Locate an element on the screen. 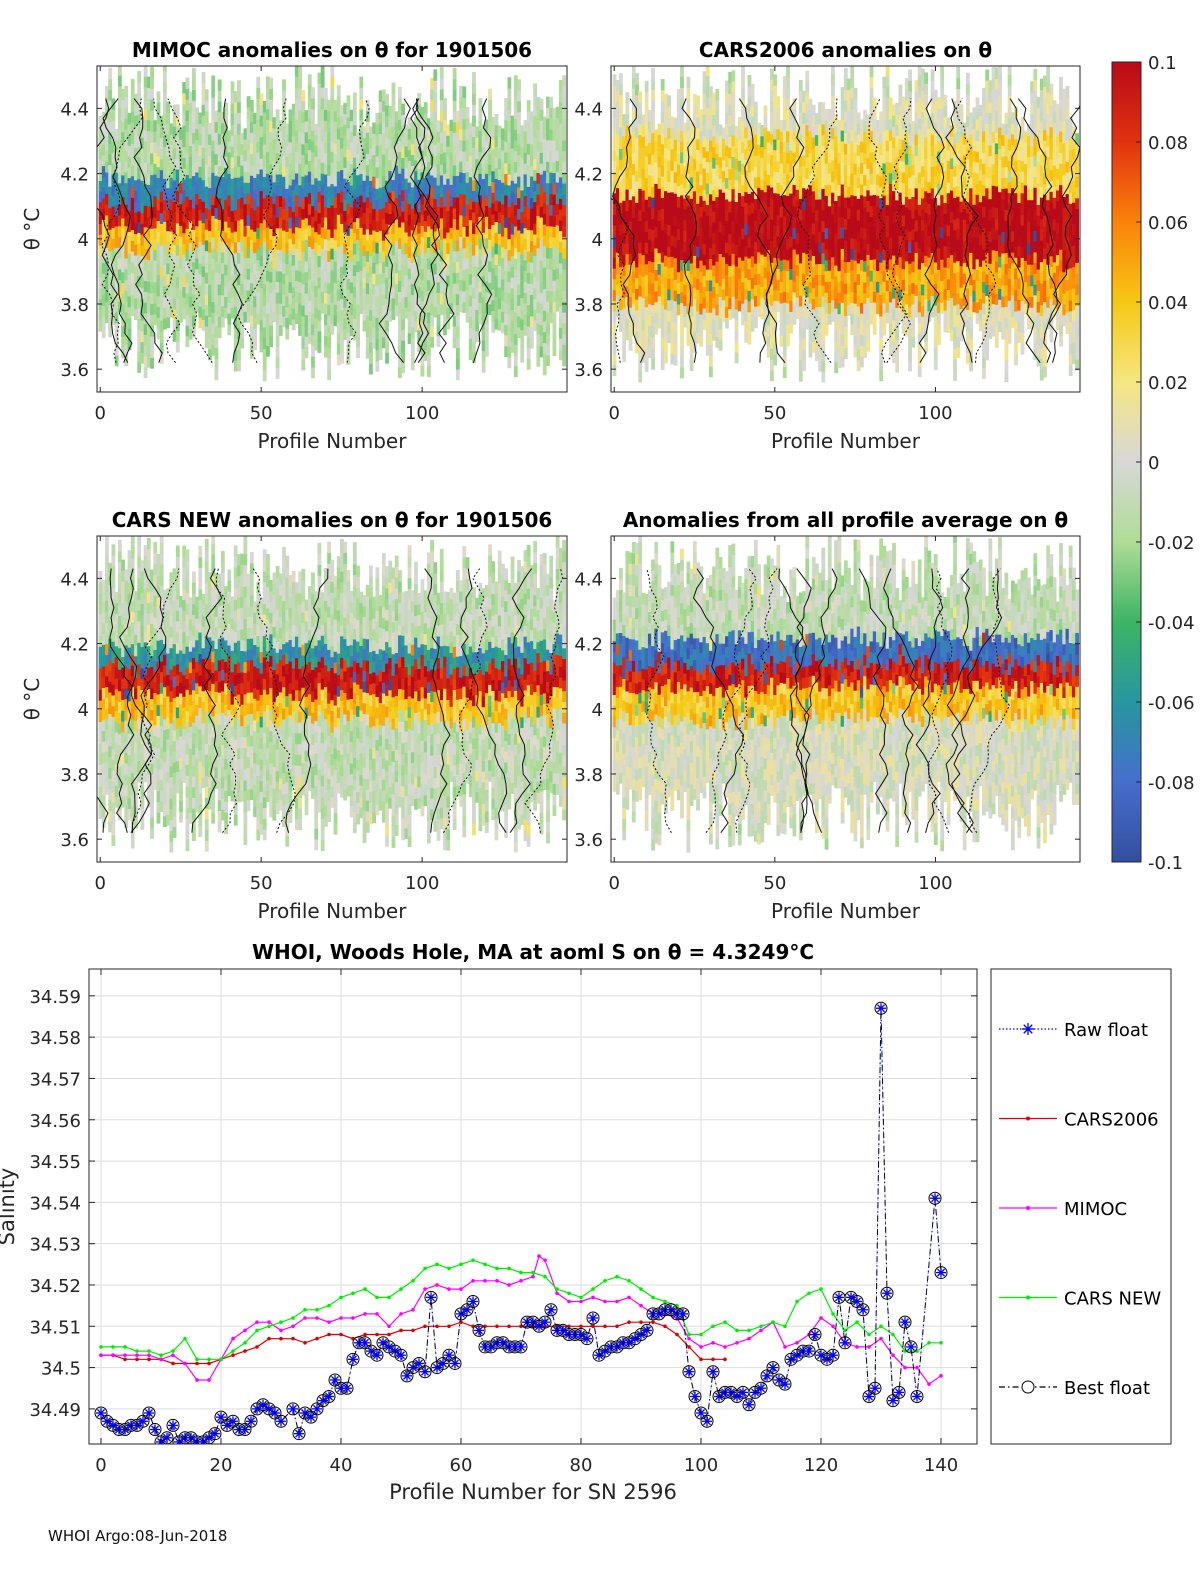  colorbar-tick-label: -0.1 is located at coordinates (1165, 863).